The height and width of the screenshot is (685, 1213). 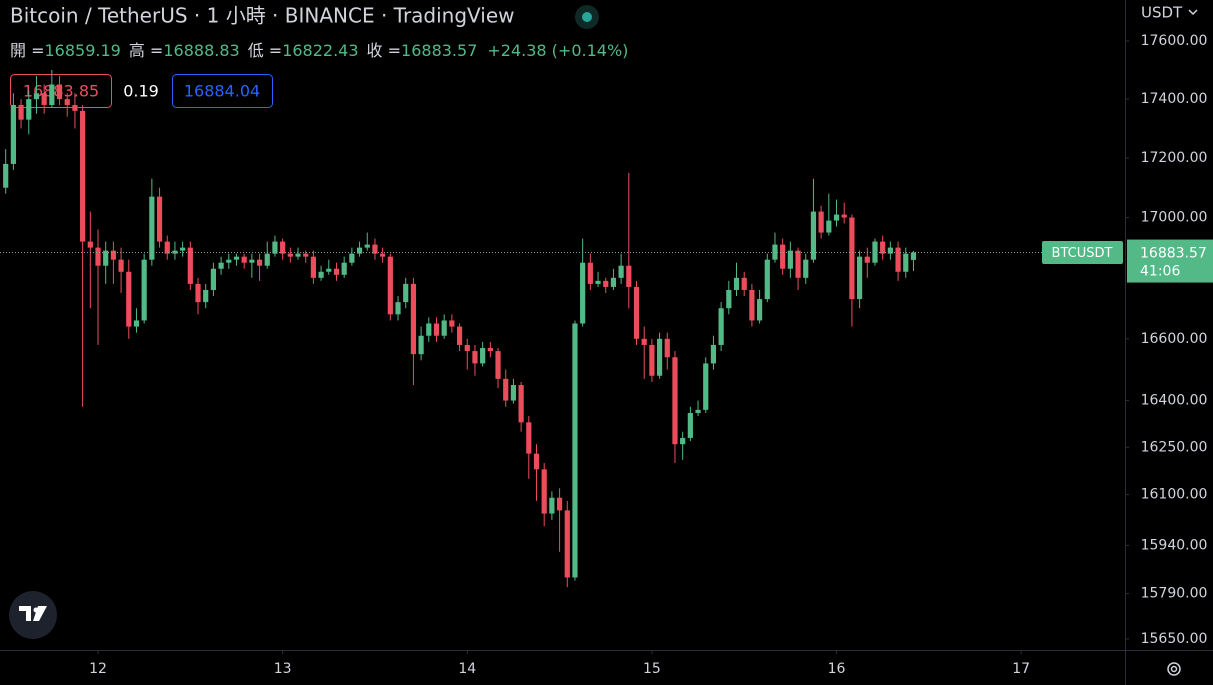 I want to click on y-tick-label: 17400.00, so click(x=1174, y=99).